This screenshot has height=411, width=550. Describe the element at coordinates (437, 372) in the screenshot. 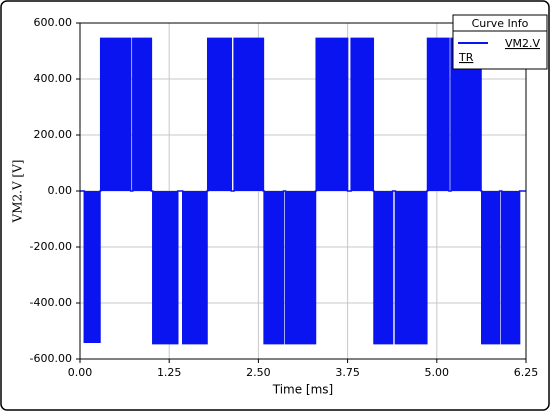

I see `x-tick-label: 5.00` at that location.